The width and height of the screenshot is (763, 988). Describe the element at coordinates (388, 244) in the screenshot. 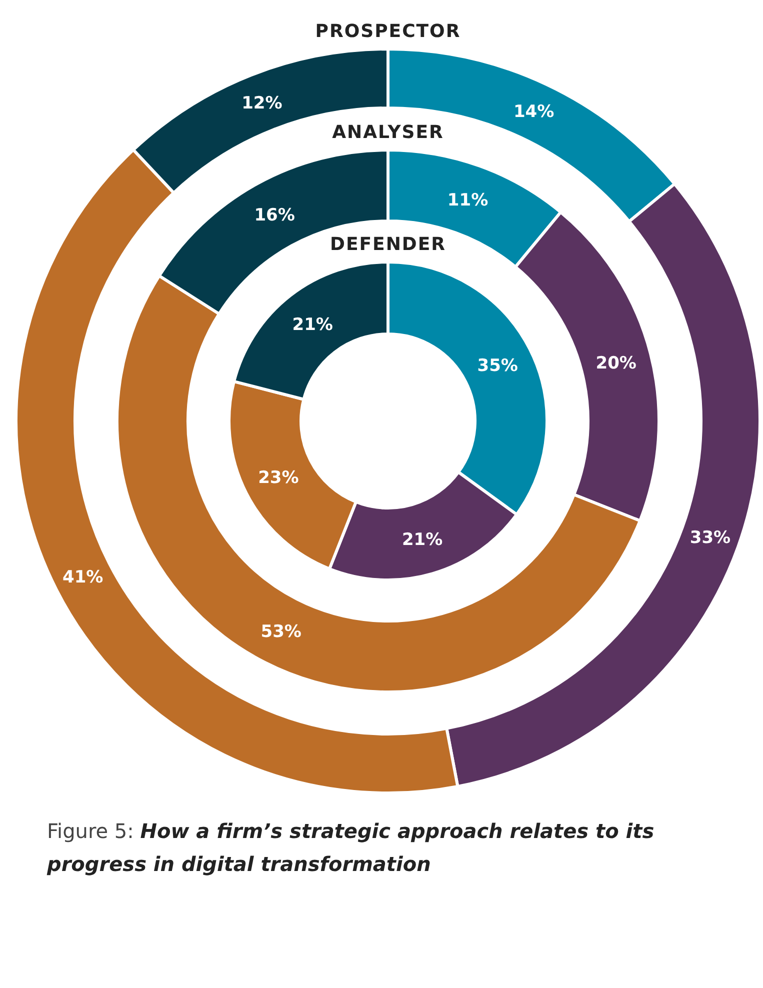

I see `chart-title: DEFENDER` at that location.